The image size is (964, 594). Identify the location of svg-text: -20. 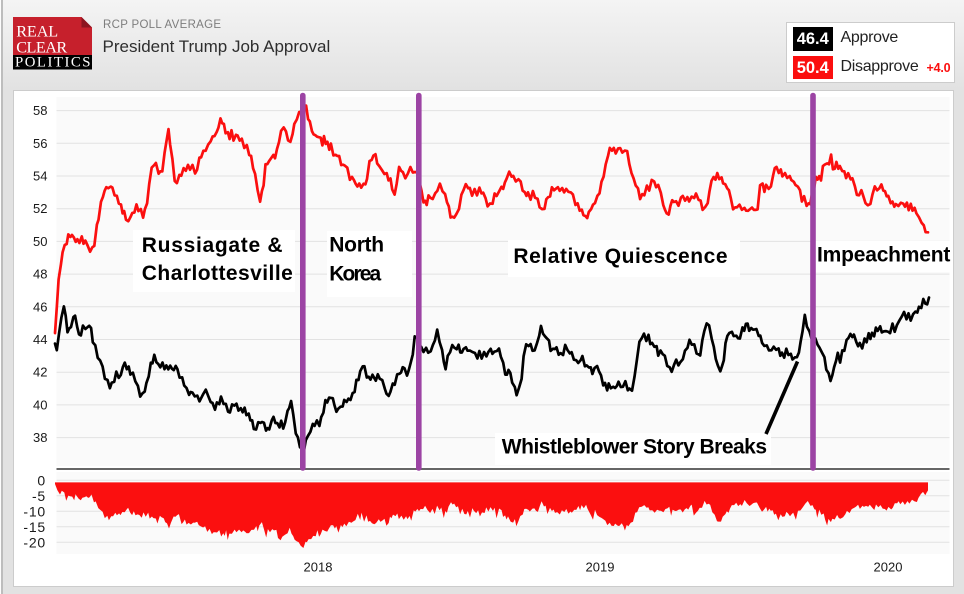
(34, 542).